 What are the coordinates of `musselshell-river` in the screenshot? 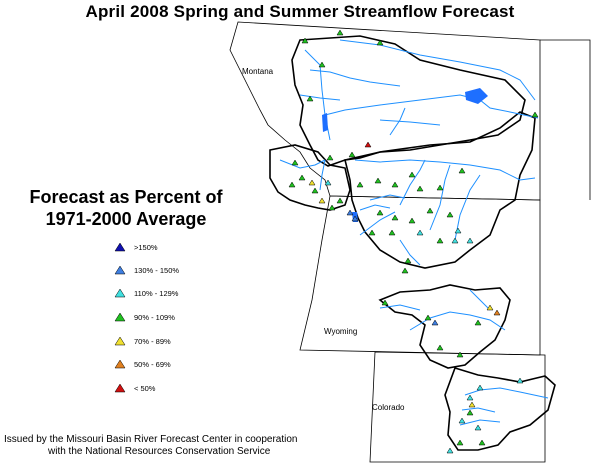 It's located at (410, 122).